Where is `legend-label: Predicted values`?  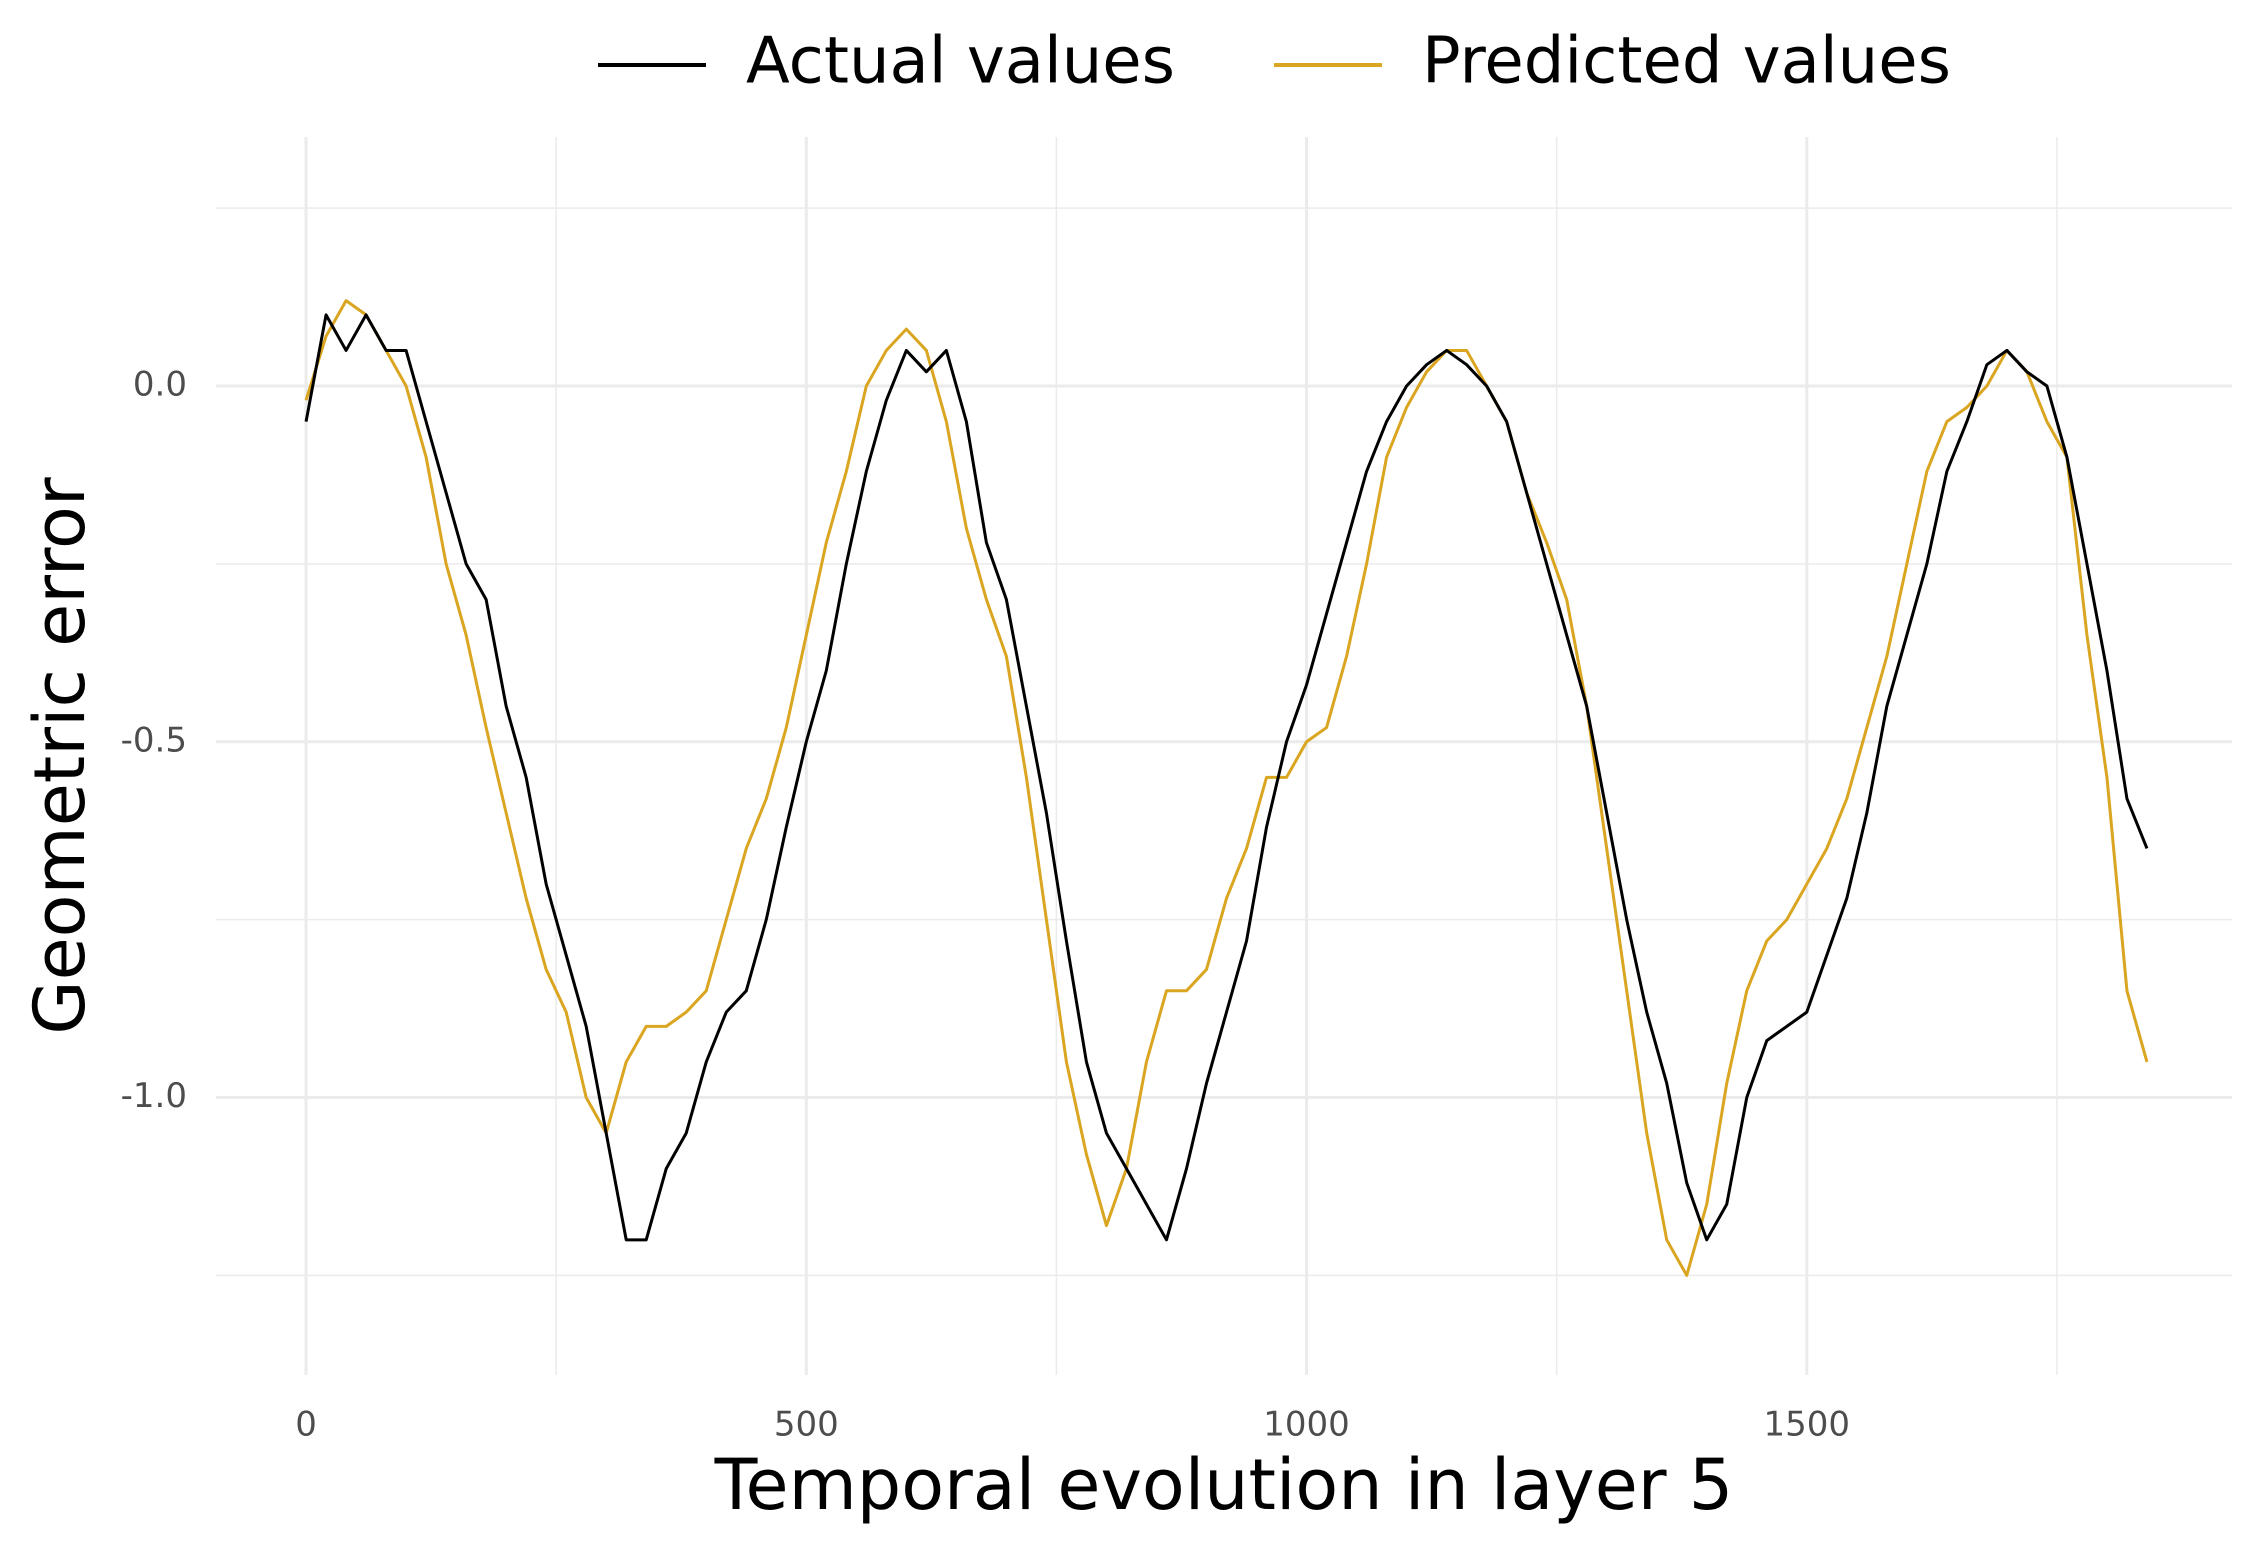 legend-label: Predicted values is located at coordinates (1686, 62).